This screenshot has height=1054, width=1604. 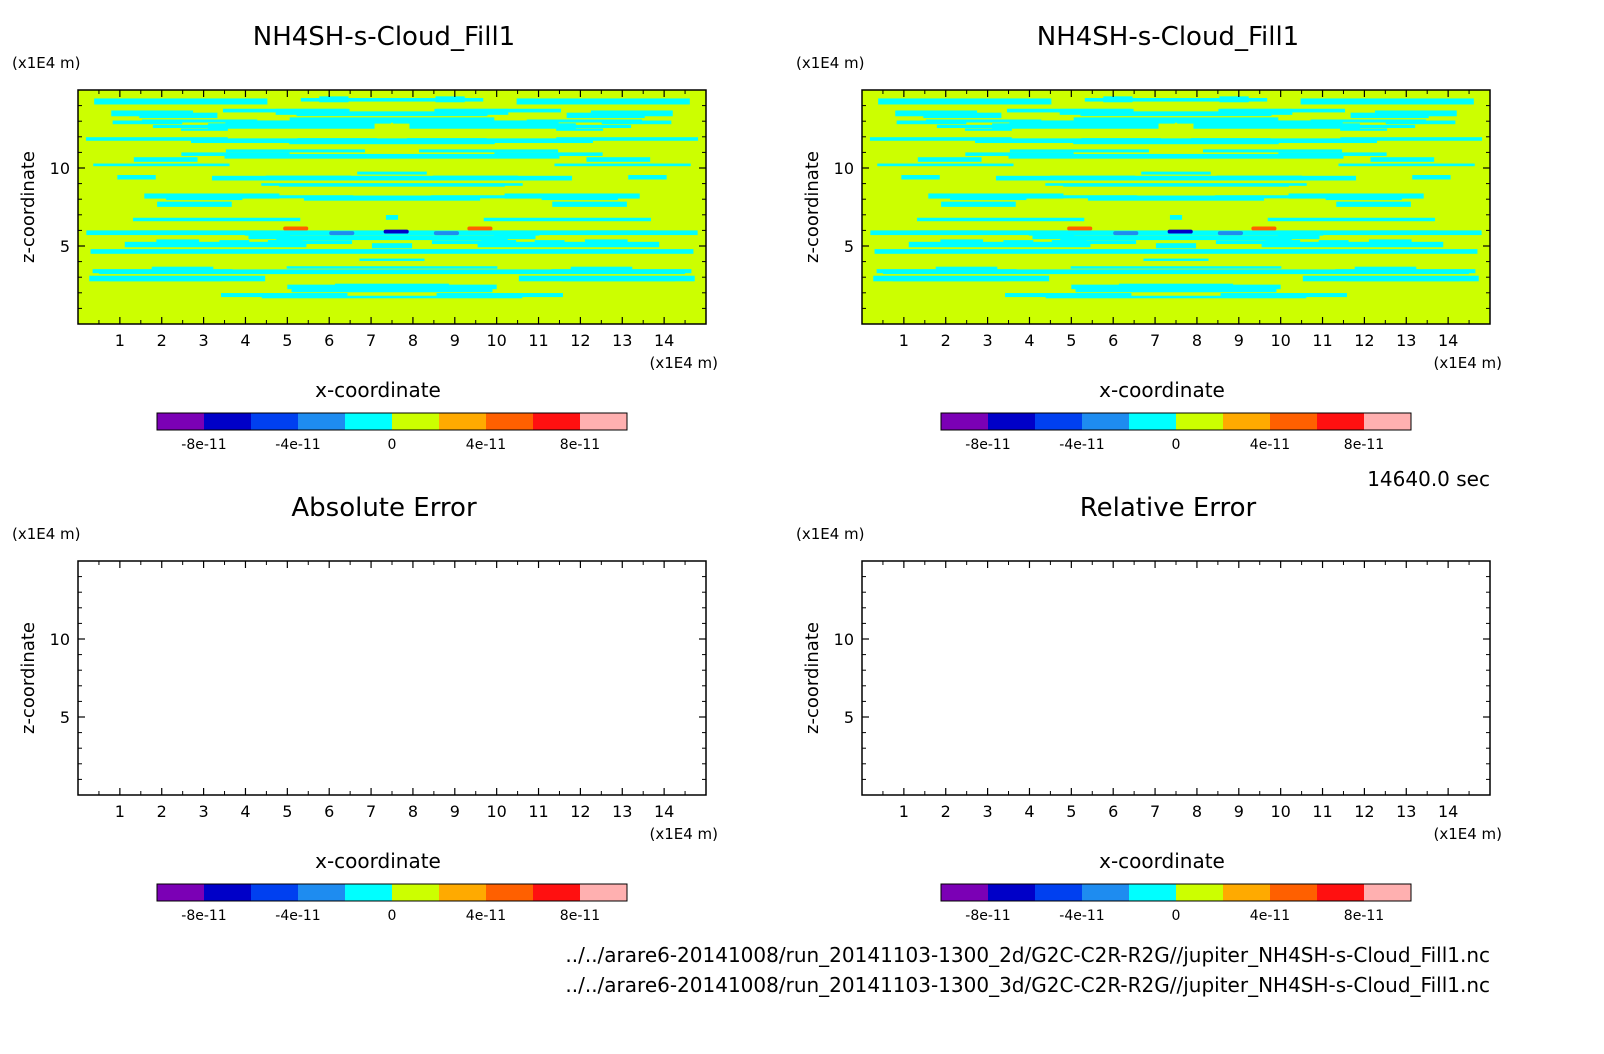 What do you see at coordinates (1168, 508) in the screenshot?
I see `panel-title: Relative Error` at bounding box center [1168, 508].